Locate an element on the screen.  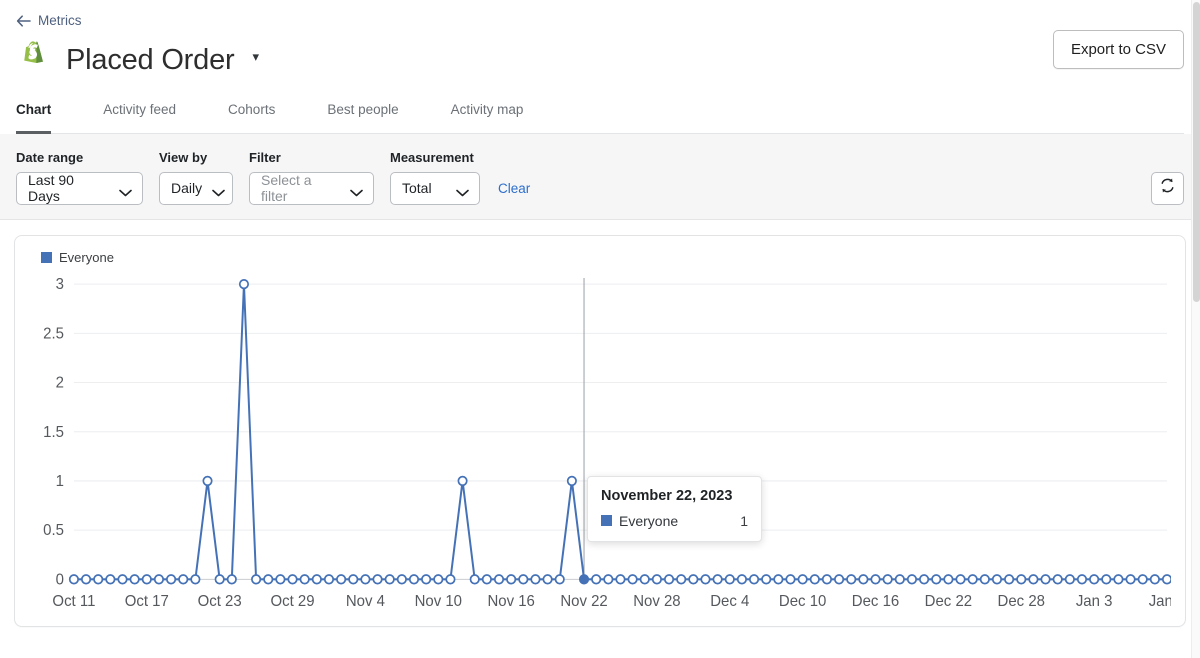
chevron-down-icon: ▾ is located at coordinates (255, 56).